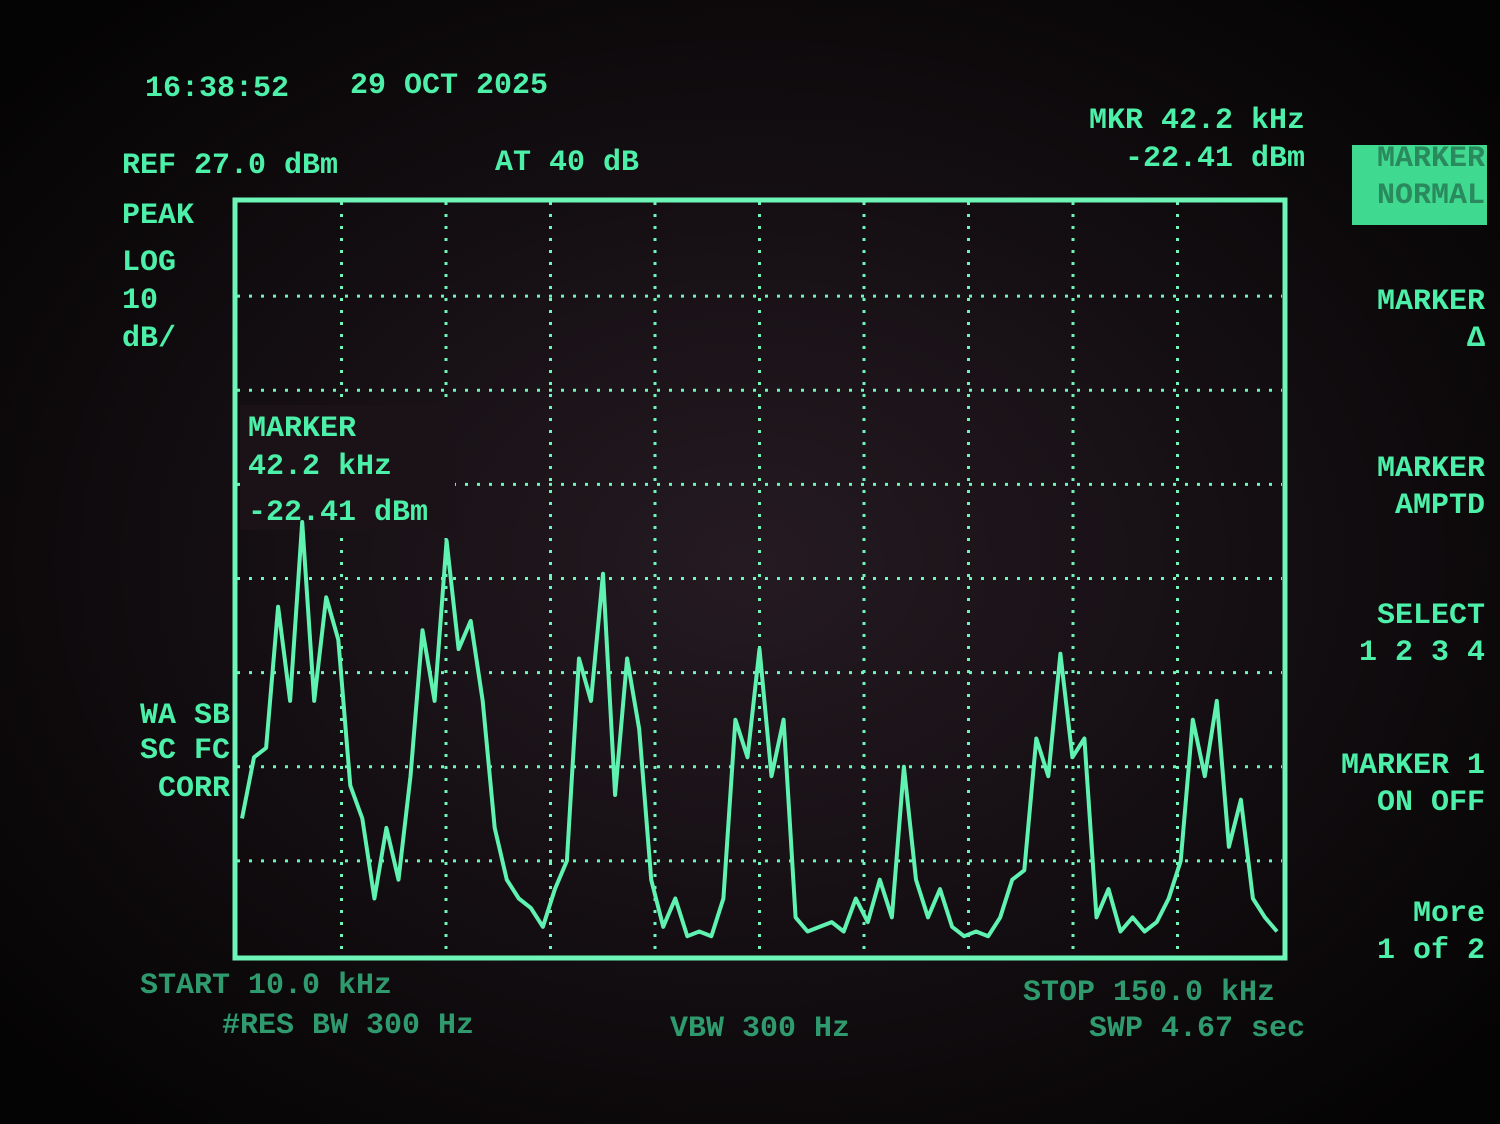  I want to click on marker-box-title: MARKER, so click(302, 429).